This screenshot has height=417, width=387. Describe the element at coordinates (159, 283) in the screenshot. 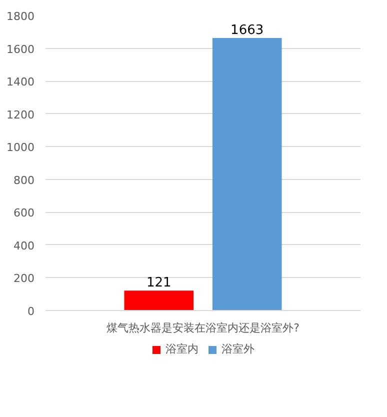

I see `data-label: 121` at that location.